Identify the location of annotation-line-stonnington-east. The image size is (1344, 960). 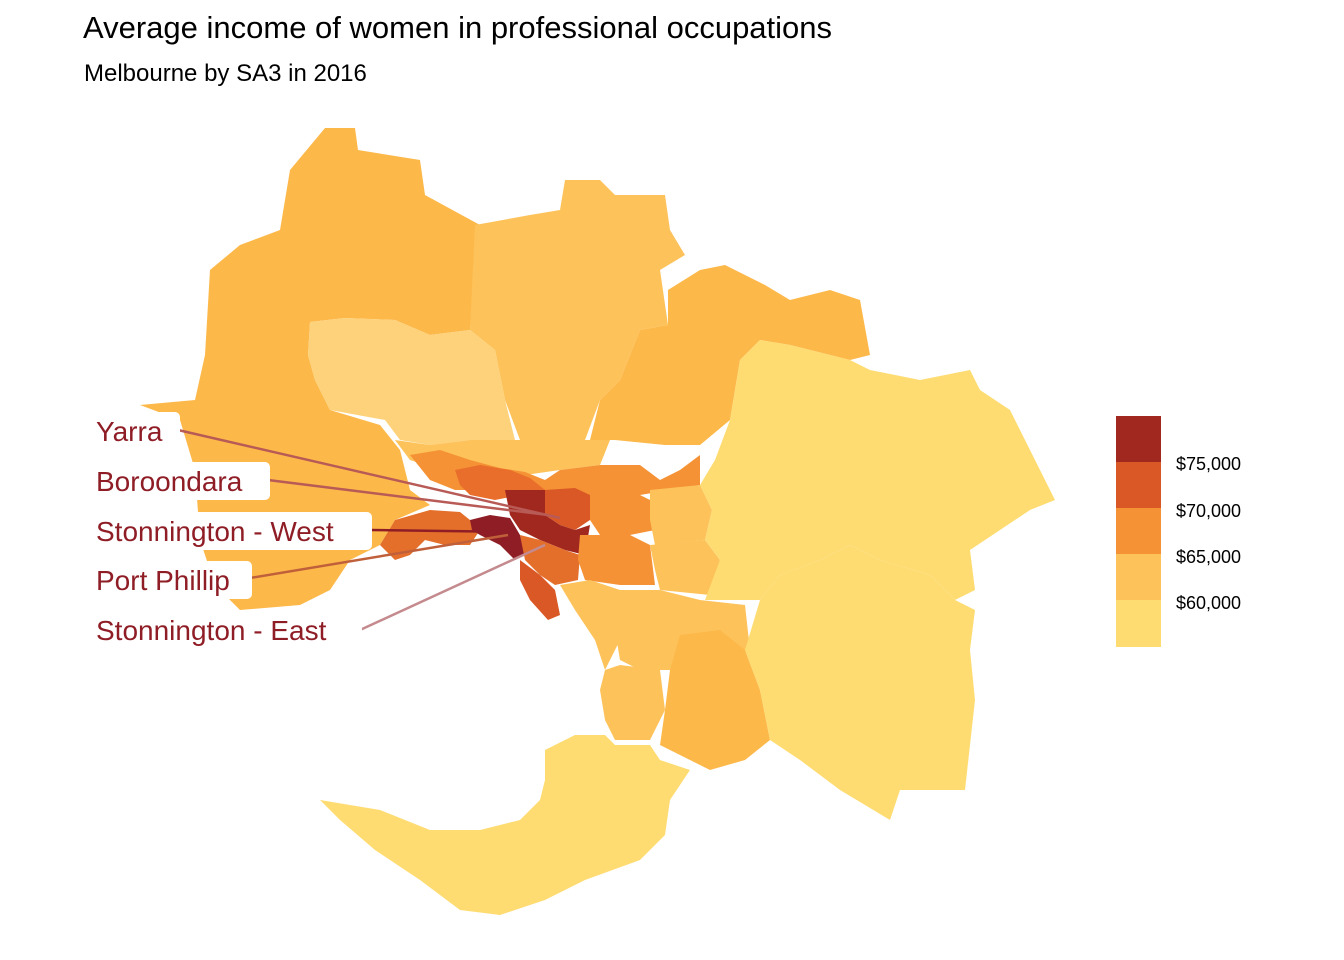
(452, 587).